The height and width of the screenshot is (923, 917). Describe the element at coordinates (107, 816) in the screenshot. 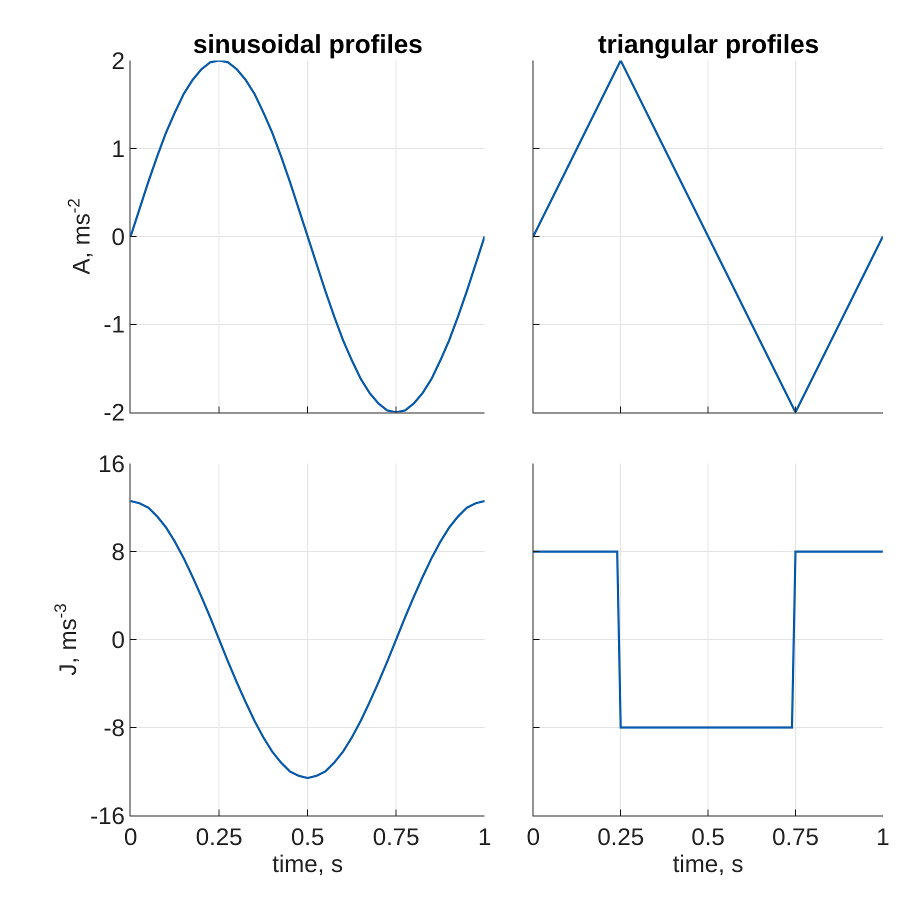

I see `y-tick-label: -16` at that location.